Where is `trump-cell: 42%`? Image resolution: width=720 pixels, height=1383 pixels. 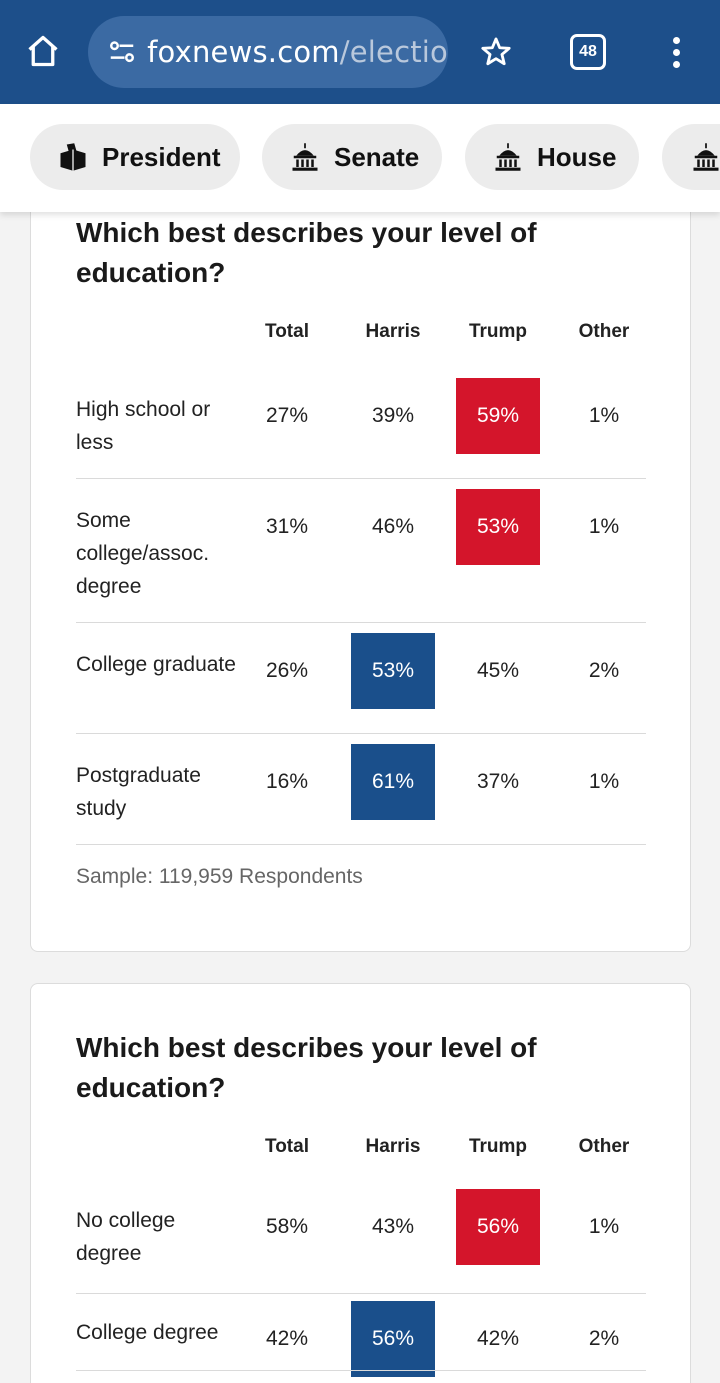
trump-cell: 42% is located at coordinates (498, 1338).